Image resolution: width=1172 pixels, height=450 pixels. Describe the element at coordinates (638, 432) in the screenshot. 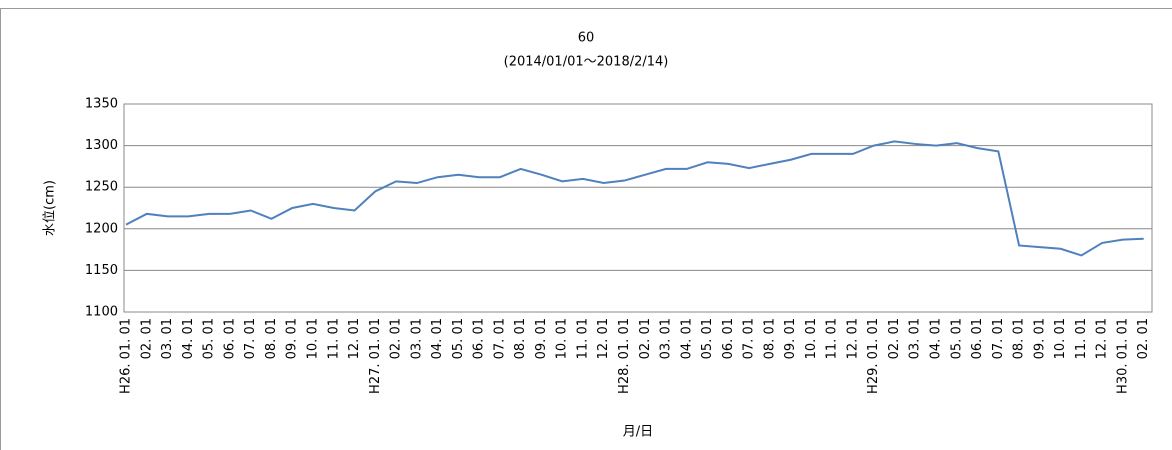

I see `x-axis-label: 月/日` at that location.